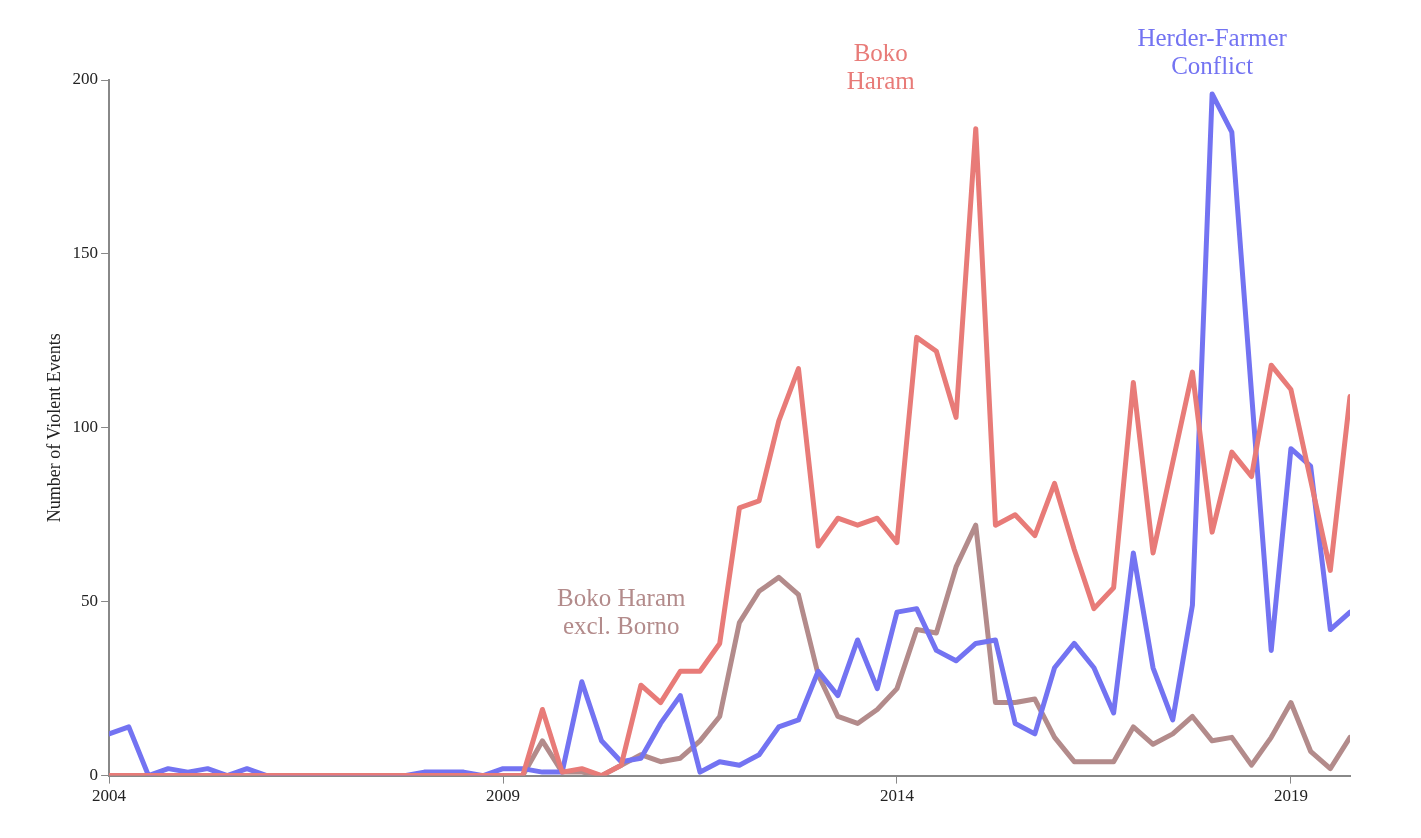 The image size is (1421, 838). I want to click on x-tick-label: 2014, so click(897, 796).